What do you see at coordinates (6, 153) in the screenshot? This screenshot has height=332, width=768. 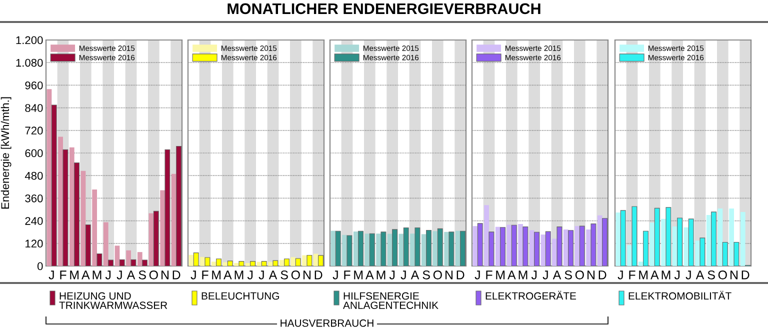 I see `y-axis-title: Endenergie [kWh/mth.]` at bounding box center [6, 153].